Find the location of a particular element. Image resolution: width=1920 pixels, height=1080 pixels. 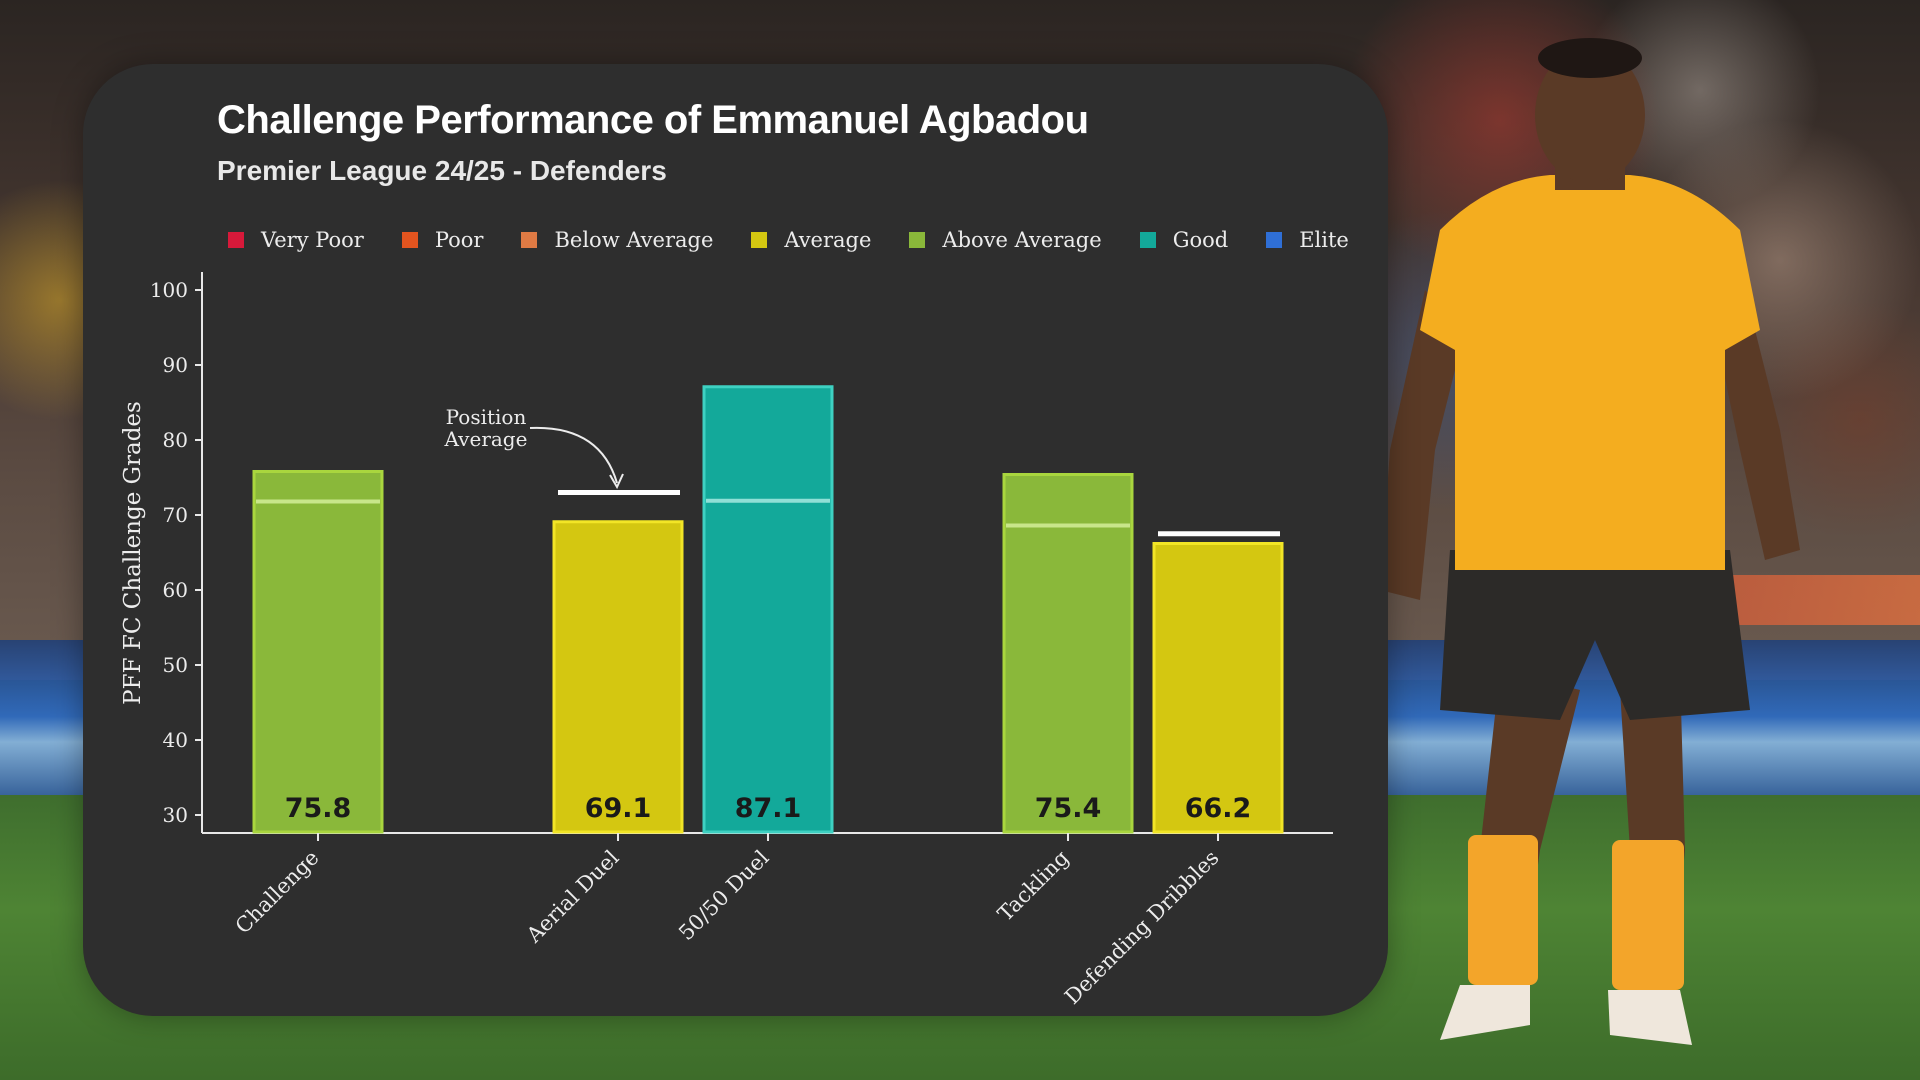

x-tick-label: Defending Dribbles is located at coordinates (1141, 927).